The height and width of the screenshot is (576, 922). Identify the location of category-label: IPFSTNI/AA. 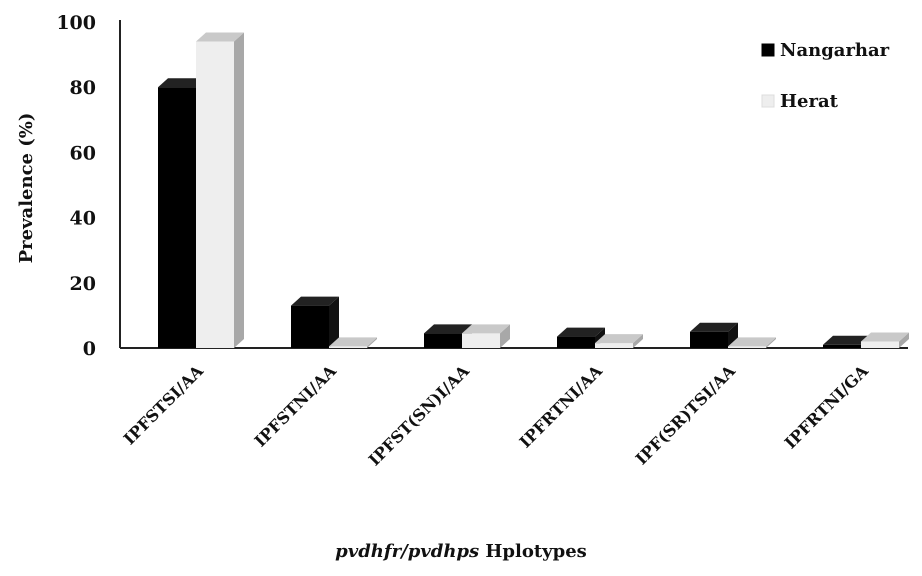
(296, 406).